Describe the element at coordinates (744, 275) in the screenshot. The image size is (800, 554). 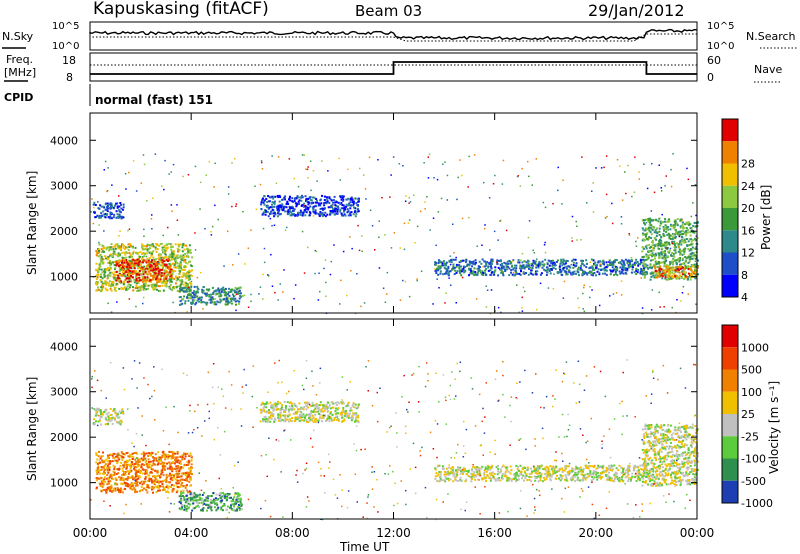
I see `colorbar-tick-label: 8` at that location.